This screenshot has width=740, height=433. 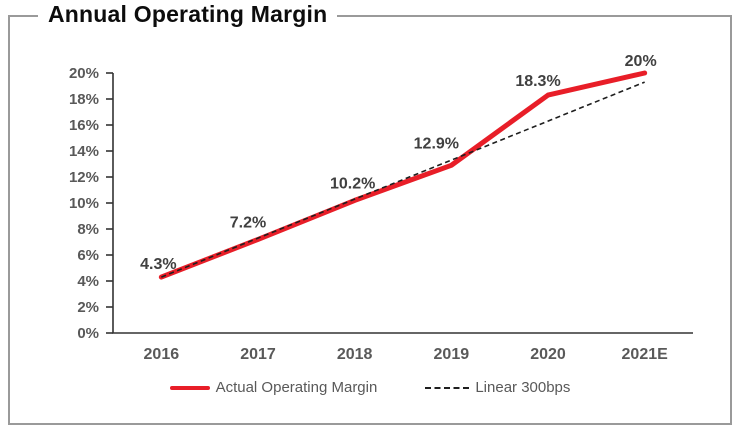 I want to click on x-tick-label: 2020, so click(x=548, y=354).